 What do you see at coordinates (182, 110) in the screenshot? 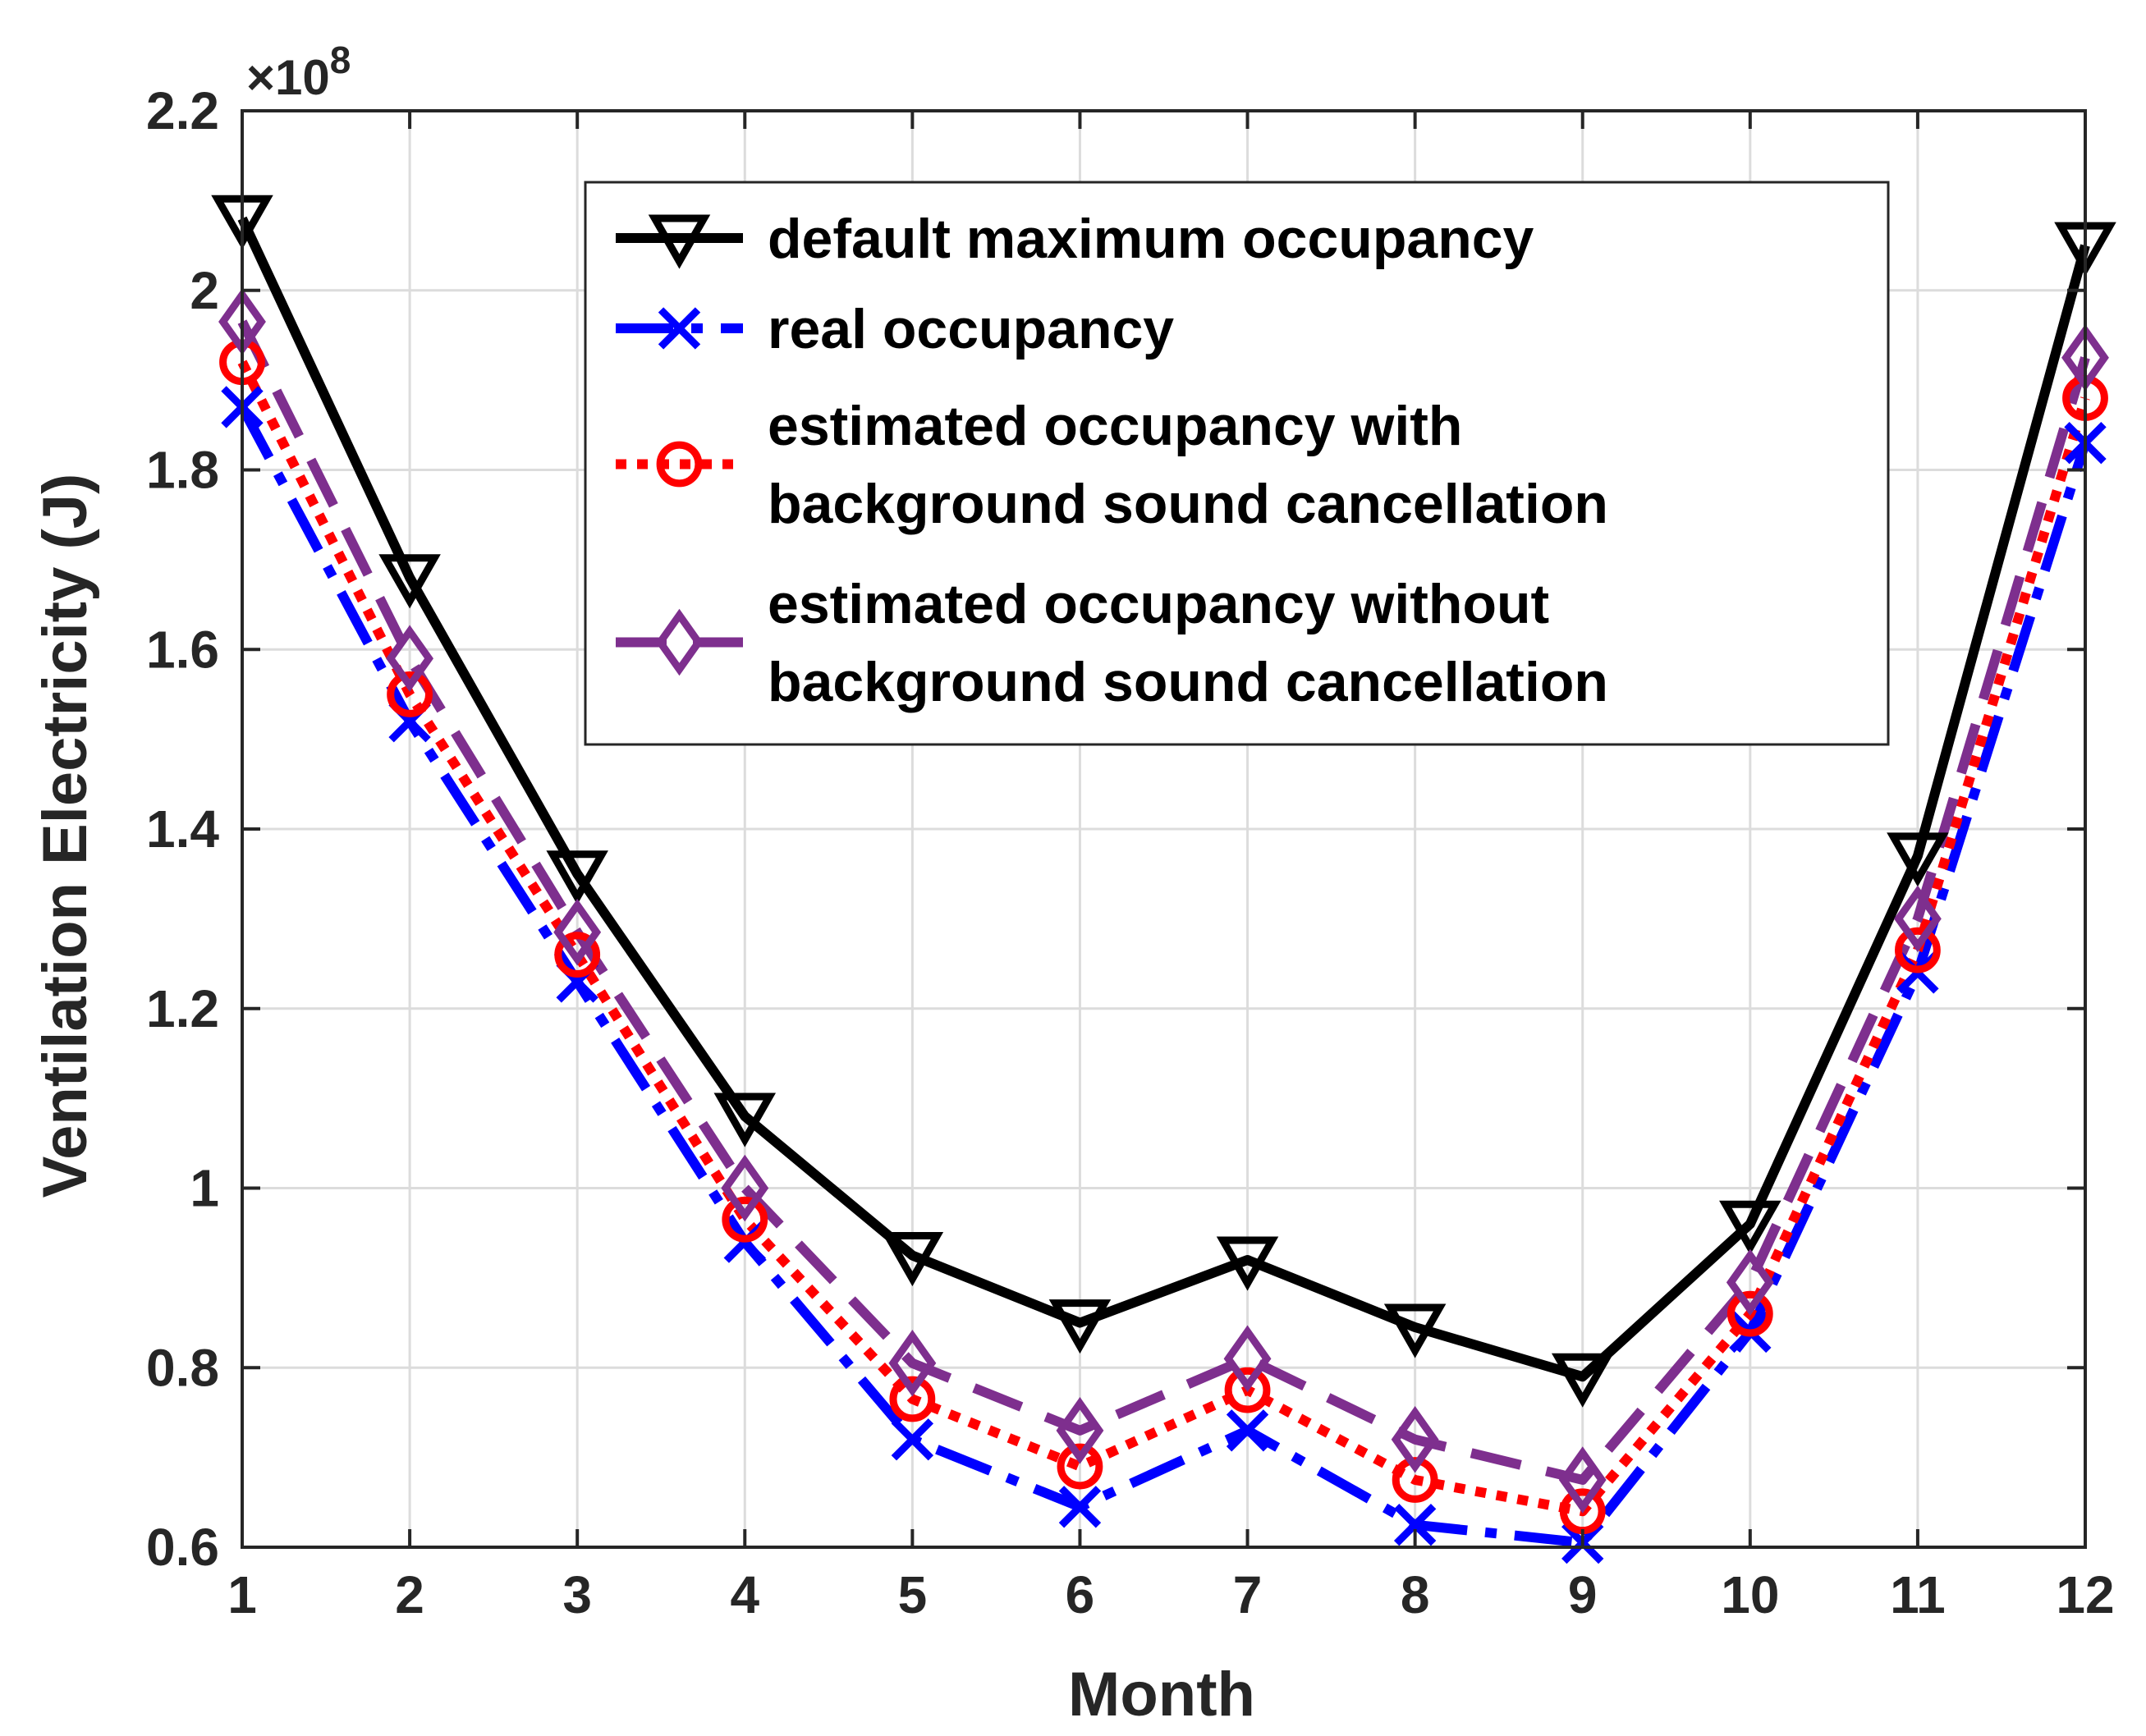
I see `y-tick-label: 2.2` at bounding box center [182, 110].